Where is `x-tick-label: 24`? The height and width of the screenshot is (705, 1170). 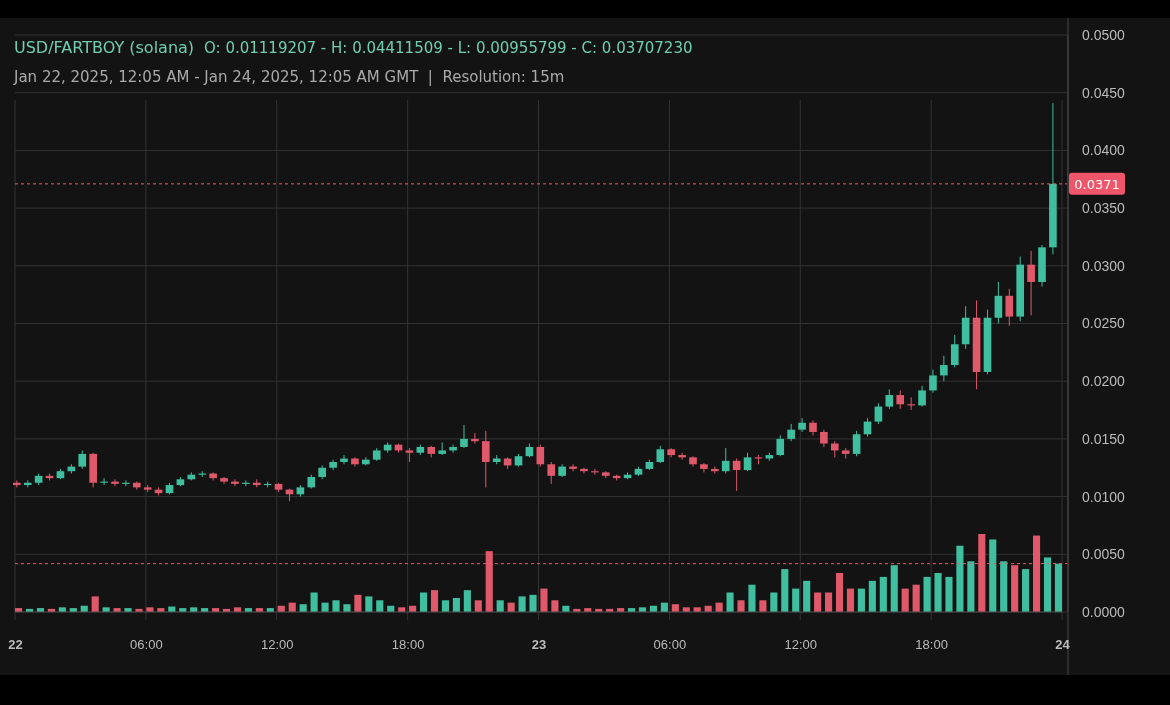 x-tick-label: 24 is located at coordinates (1063, 645).